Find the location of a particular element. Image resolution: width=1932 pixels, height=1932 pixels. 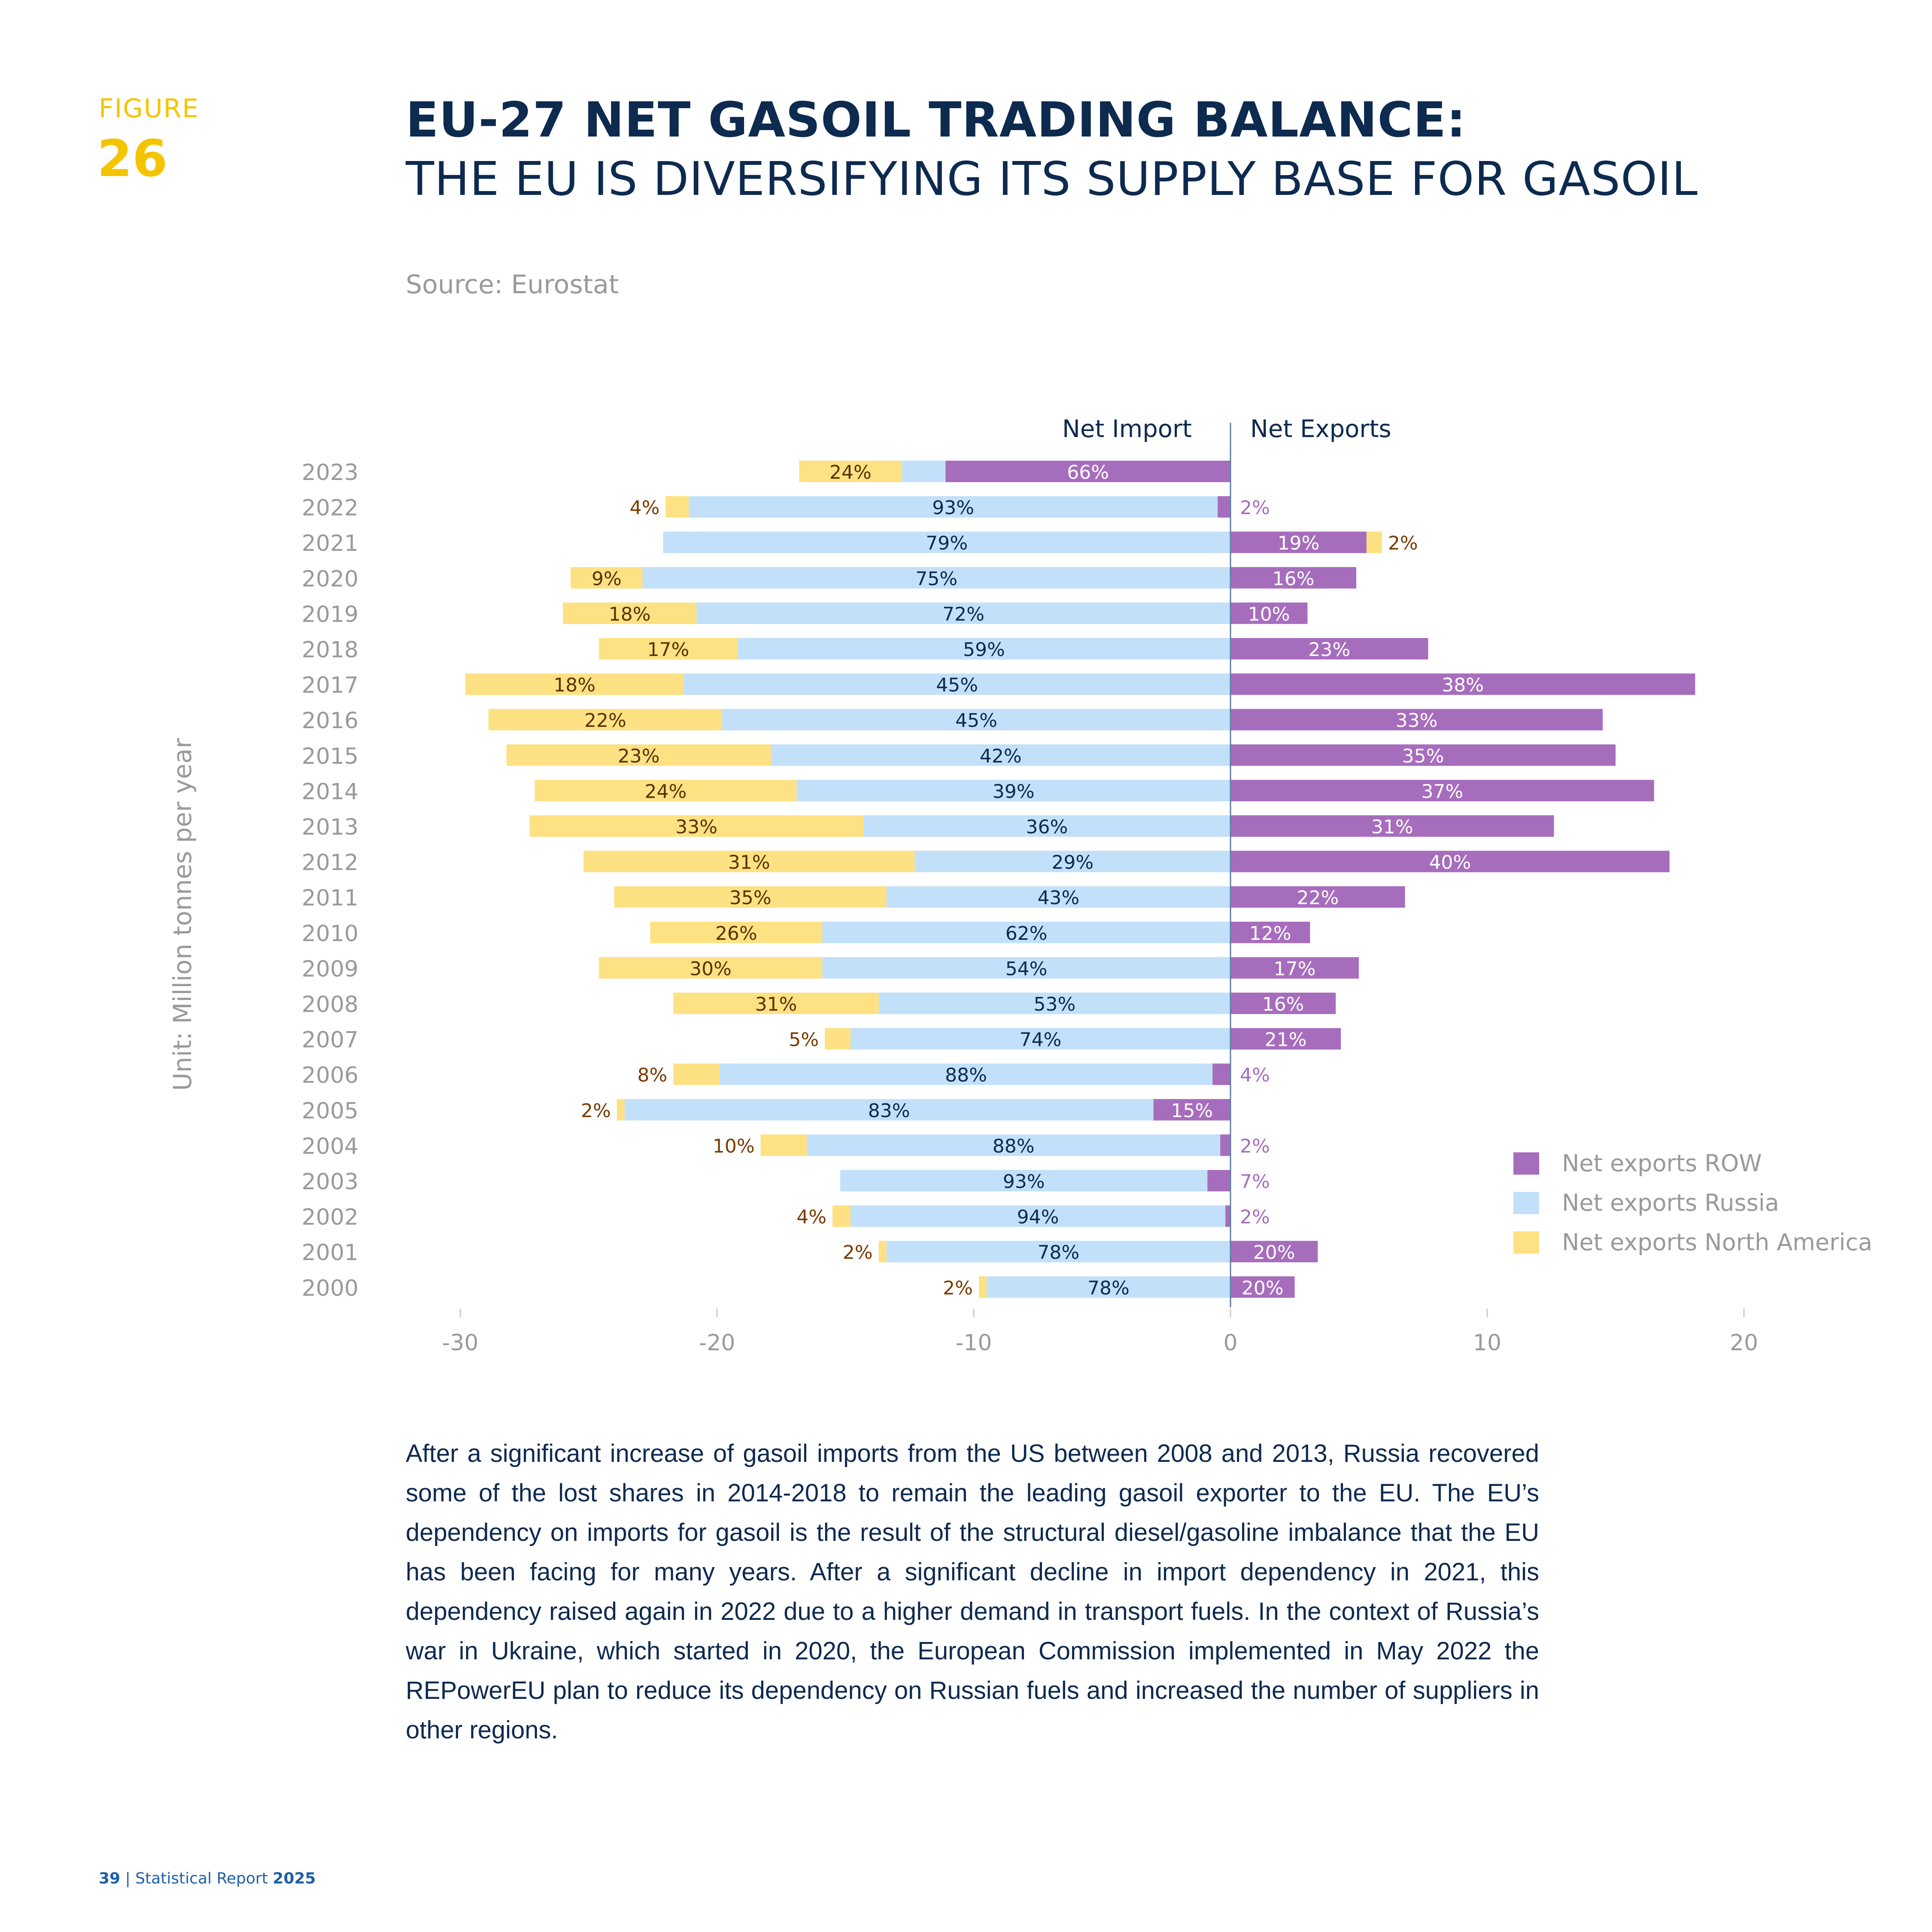

bar-data-label: 59% is located at coordinates (984, 650).